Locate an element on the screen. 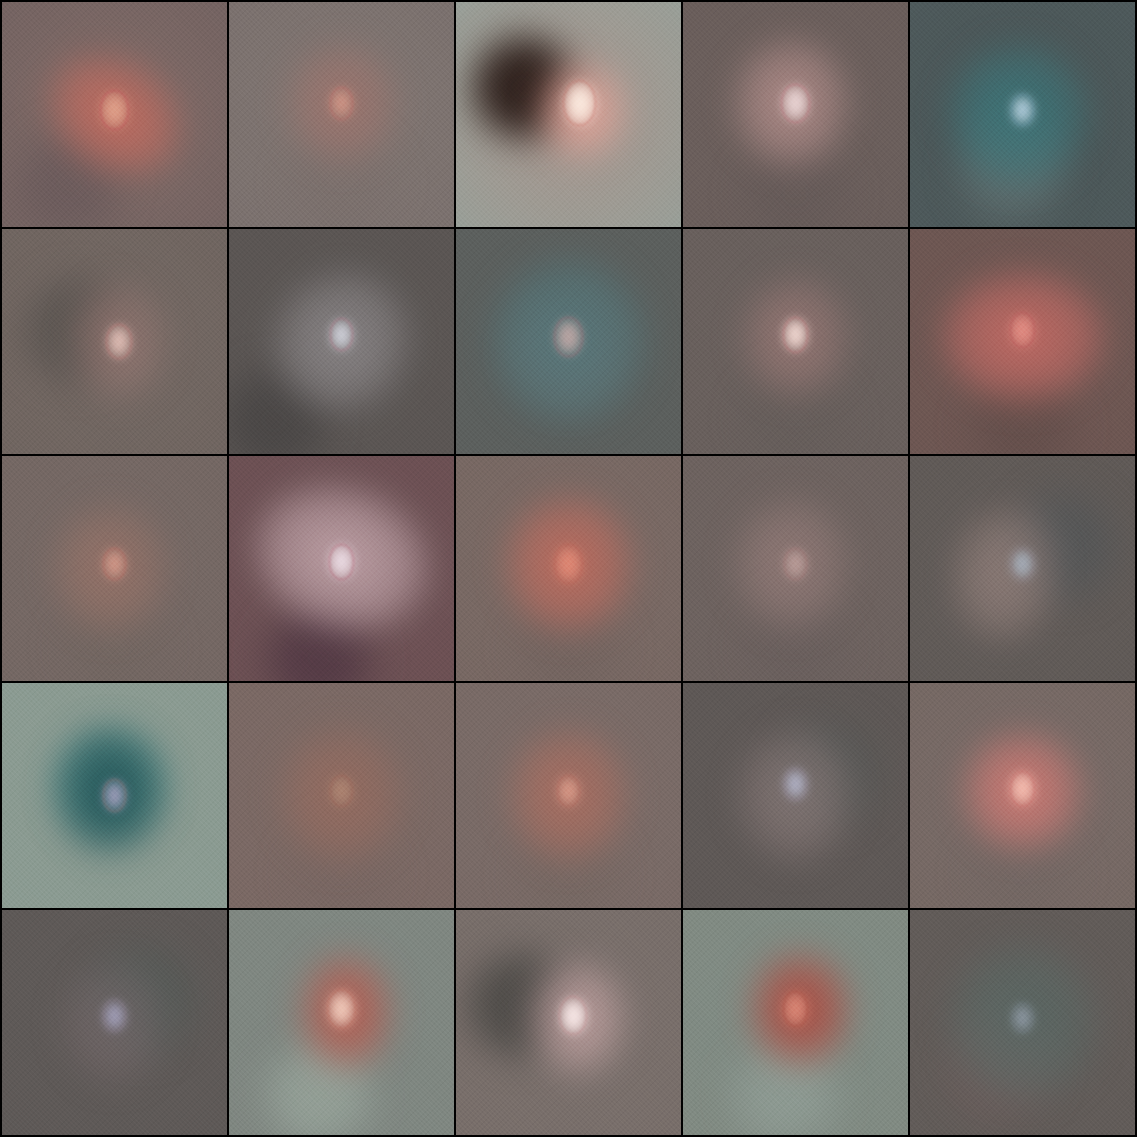 This screenshot has height=1137, width=1137. image-tile-r4-c4 is located at coordinates (795, 795).